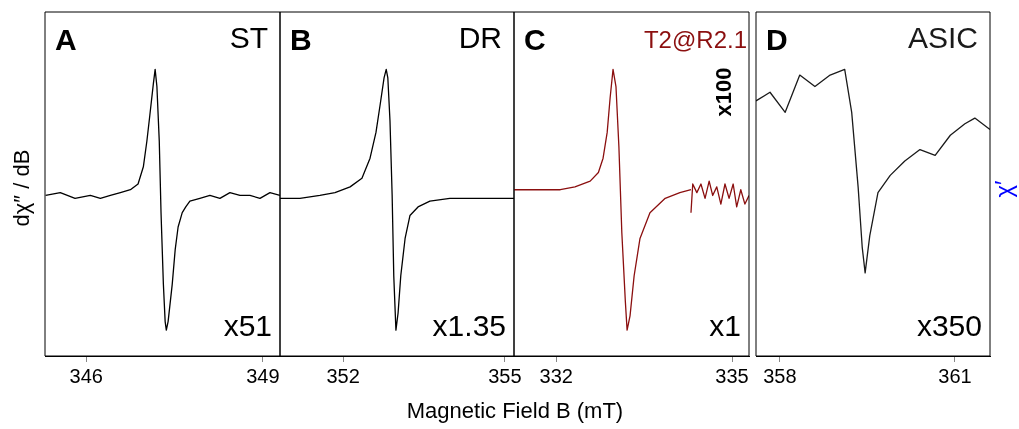 The image size is (1019, 429). I want to click on x-tick-label: 346, so click(86, 375).